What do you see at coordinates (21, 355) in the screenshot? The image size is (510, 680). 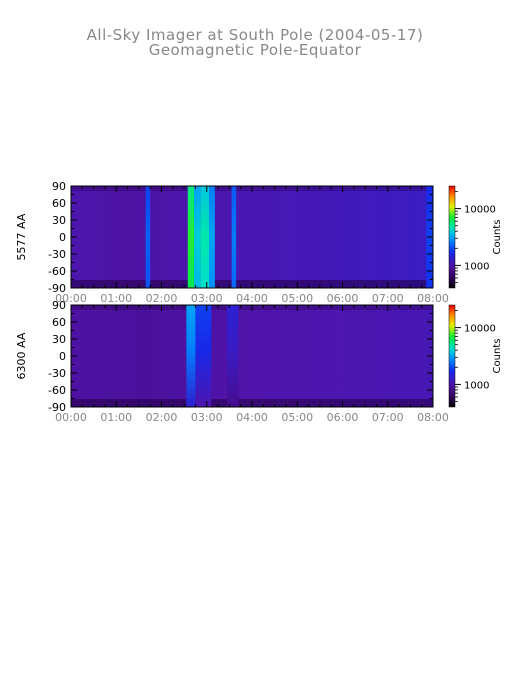 I see `y-axis-label: 6300 AA` at bounding box center [21, 355].